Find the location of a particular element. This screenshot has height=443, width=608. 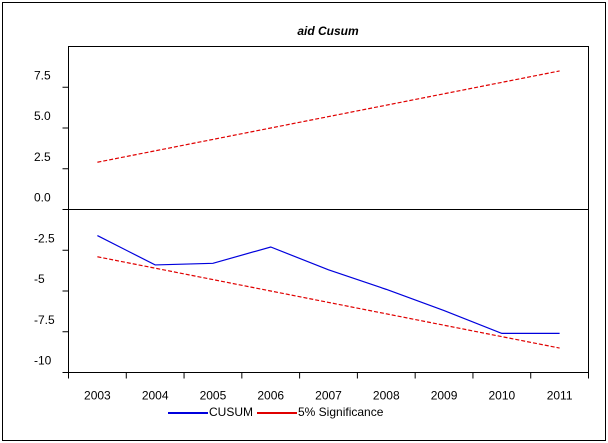

x-tick-label: 2011 is located at coordinates (560, 396).